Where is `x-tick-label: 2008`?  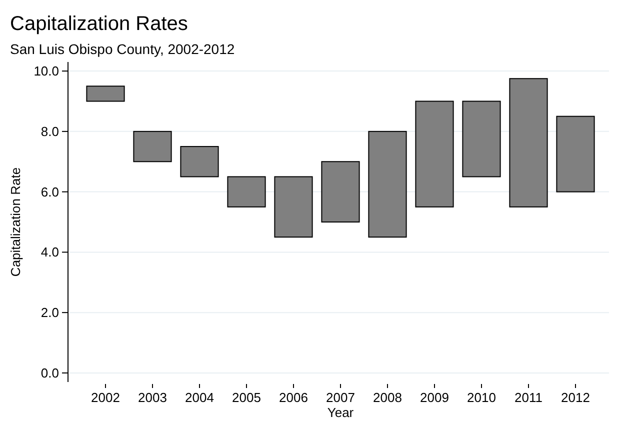
x-tick-label: 2008 is located at coordinates (387, 397).